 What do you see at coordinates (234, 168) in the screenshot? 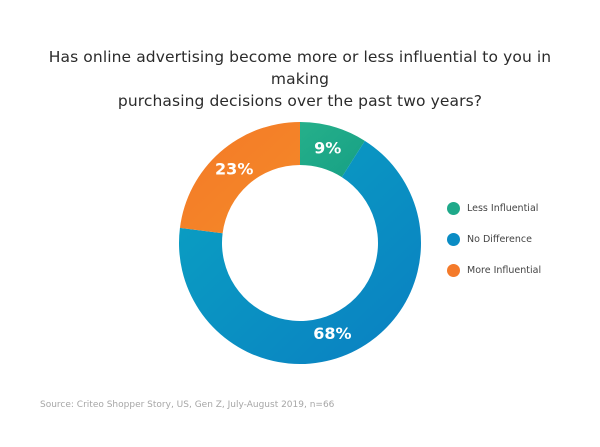
I see `slice-label-more-influential: 23%` at bounding box center [234, 168].